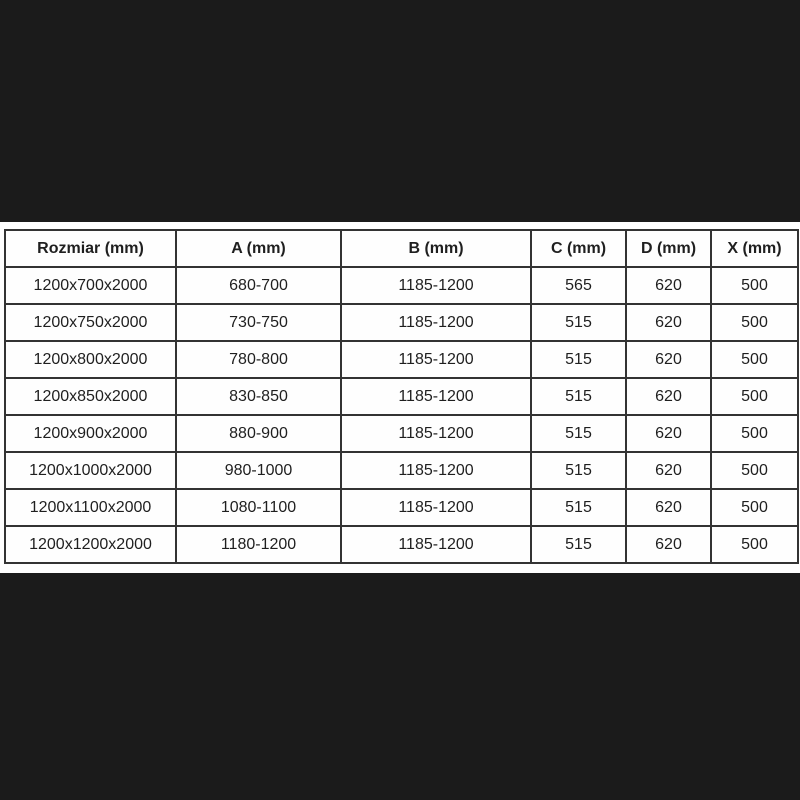  What do you see at coordinates (90, 470) in the screenshot?
I see `table-cell: 1200x1000x2000` at bounding box center [90, 470].